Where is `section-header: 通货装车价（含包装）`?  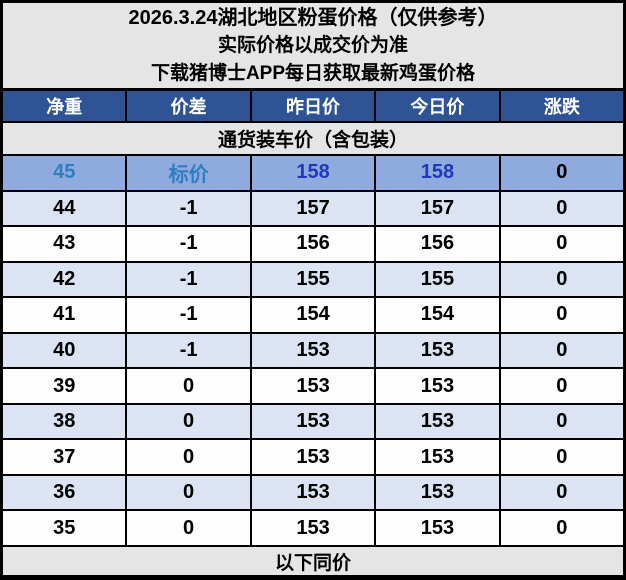 section-header: 通货装车价（含包装） is located at coordinates (313, 139).